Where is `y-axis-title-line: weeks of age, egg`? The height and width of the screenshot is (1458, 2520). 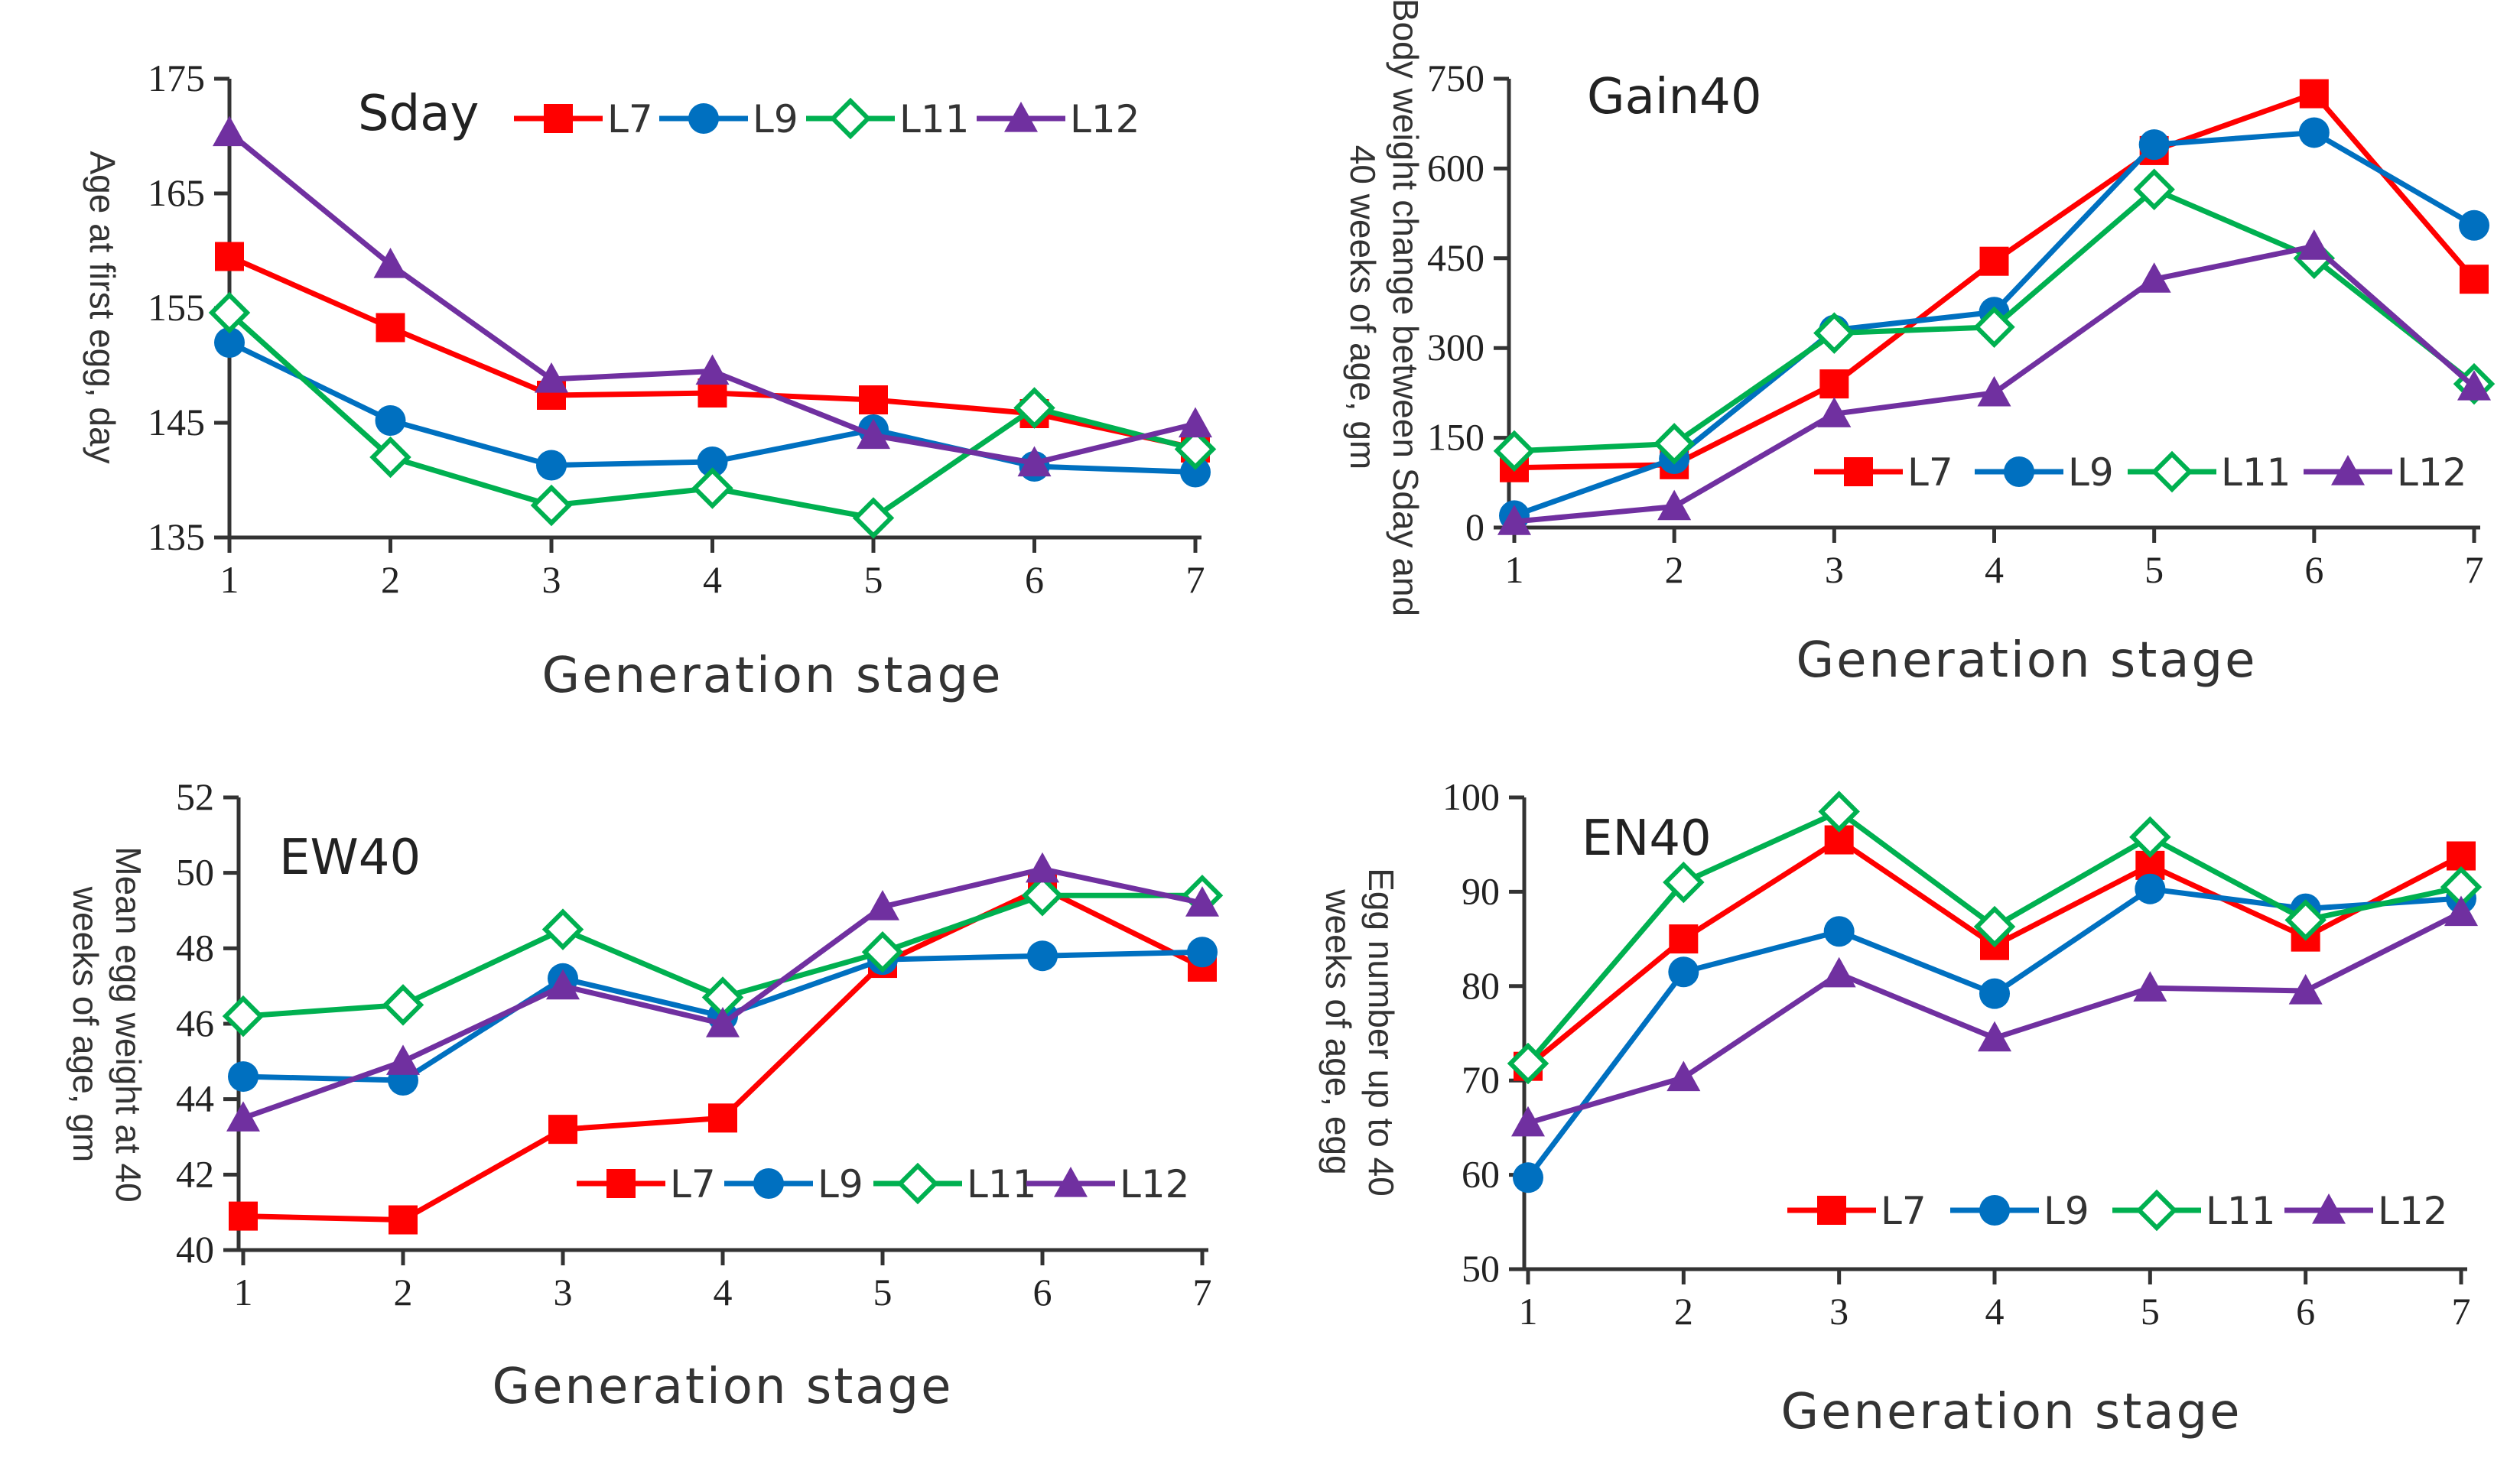
y-axis-title-line: weeks of age, egg is located at coordinates (1338, 1031).